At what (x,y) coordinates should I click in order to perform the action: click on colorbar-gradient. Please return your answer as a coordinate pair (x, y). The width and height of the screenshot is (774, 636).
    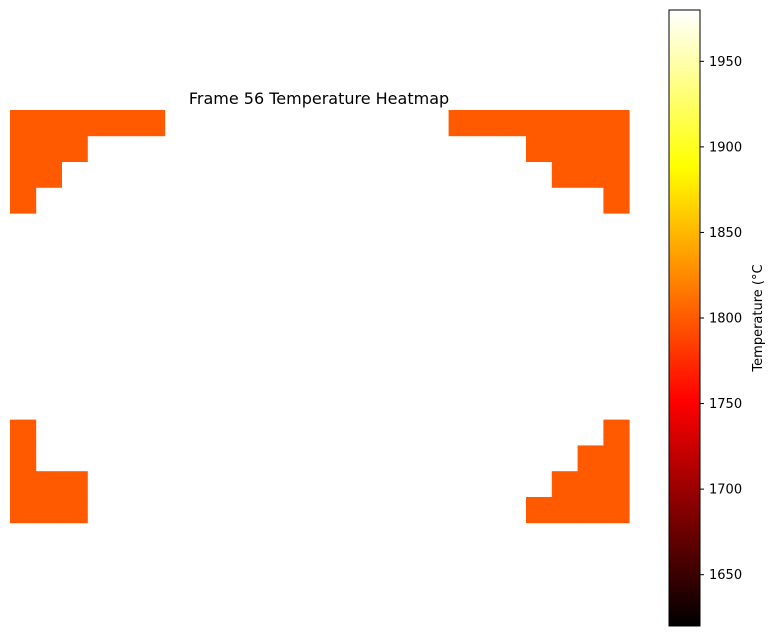
    Looking at the image, I should click on (684, 318).